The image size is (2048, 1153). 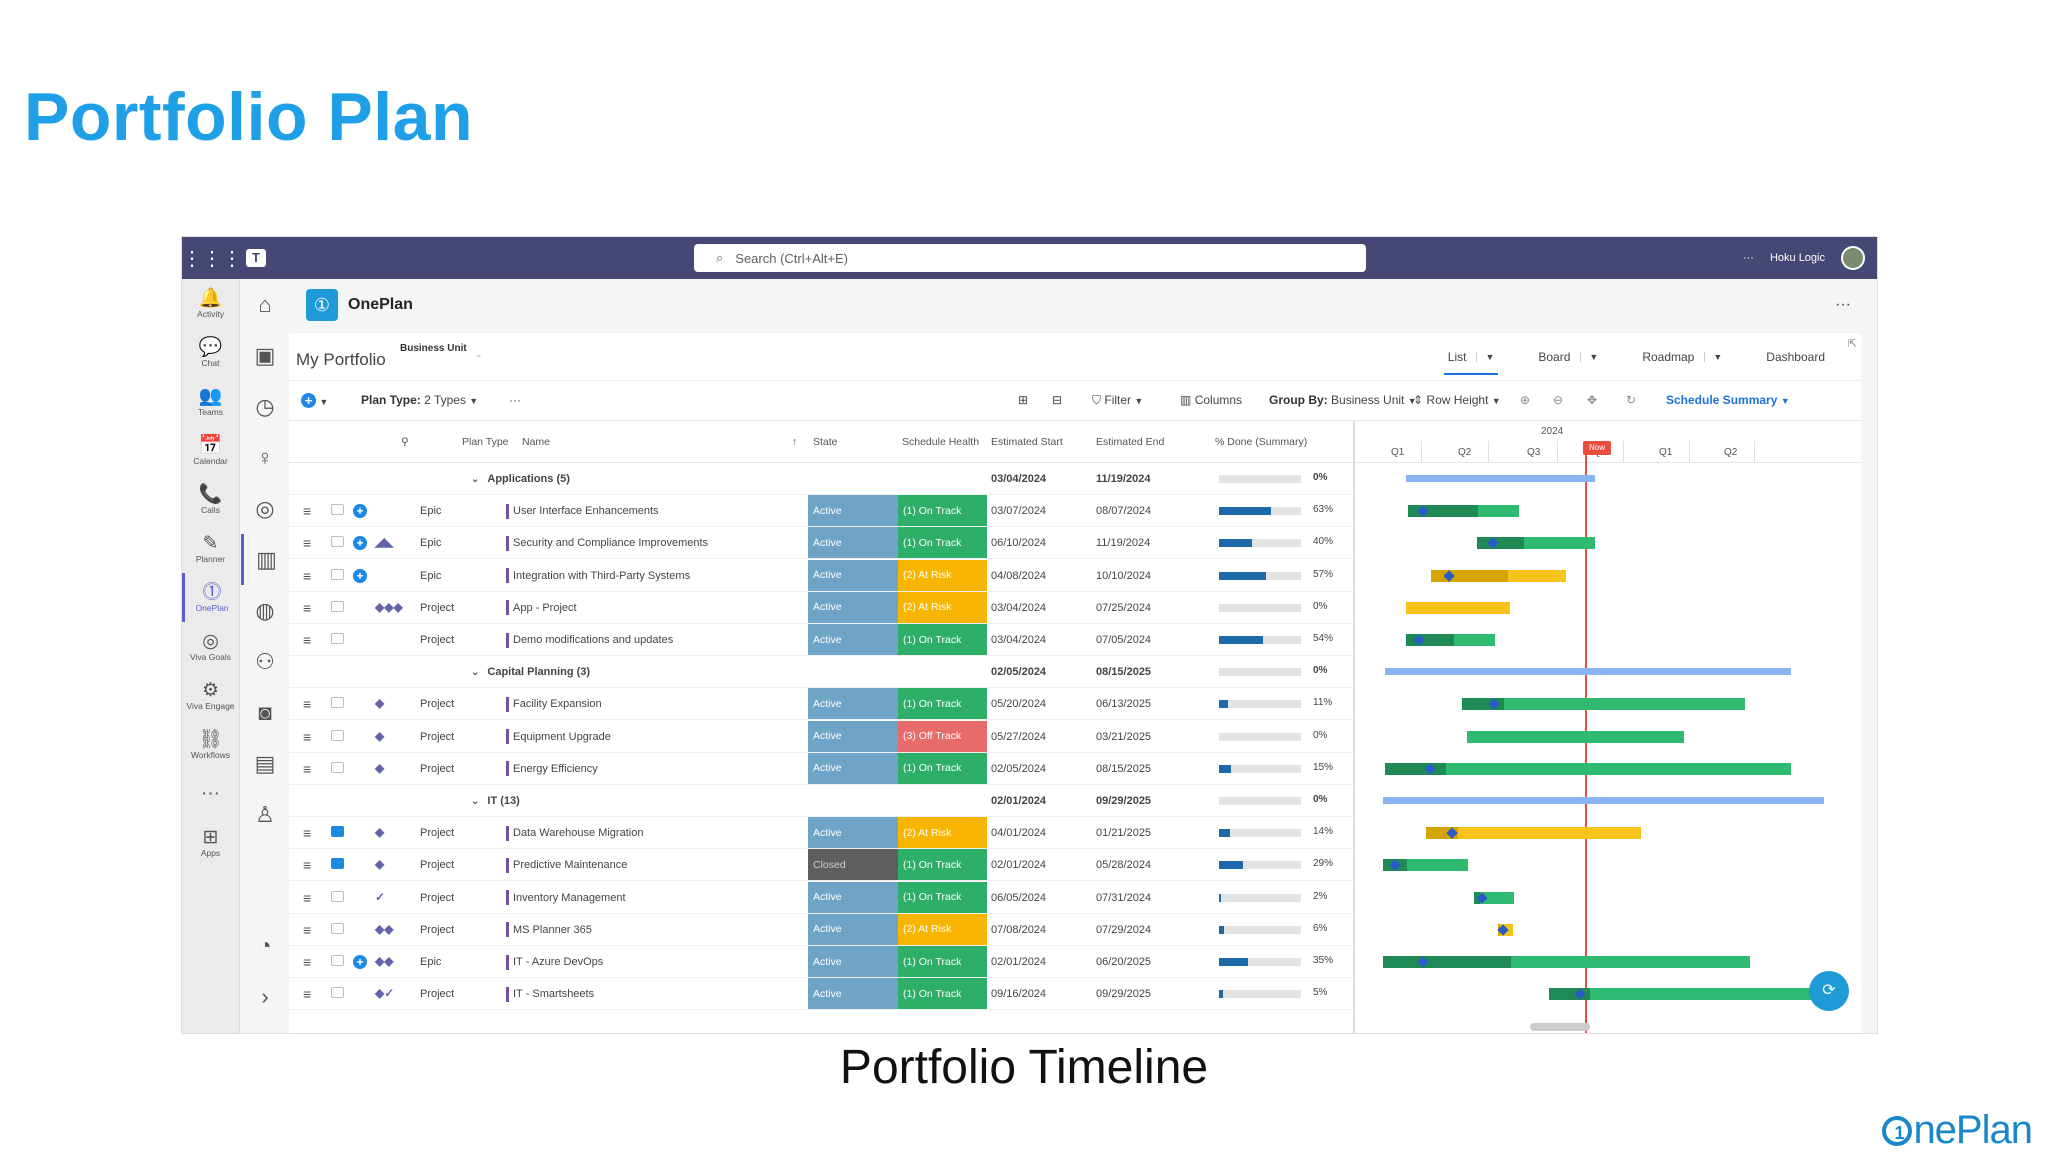 I want to click on people-icon: ⚇, so click(x=265, y=661).